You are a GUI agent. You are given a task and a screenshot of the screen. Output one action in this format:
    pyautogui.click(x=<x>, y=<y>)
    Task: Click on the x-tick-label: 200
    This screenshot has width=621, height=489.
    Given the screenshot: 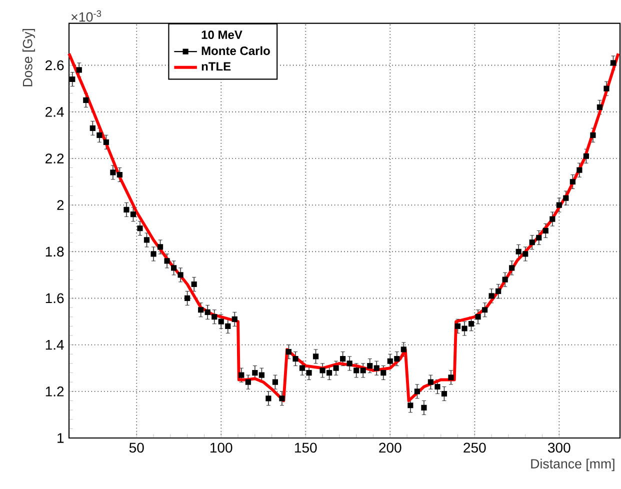 What is the action you would take?
    pyautogui.click(x=390, y=447)
    